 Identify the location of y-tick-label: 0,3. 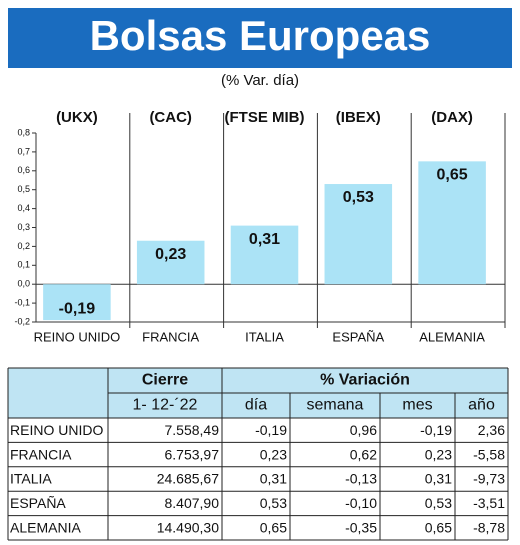
(23, 227).